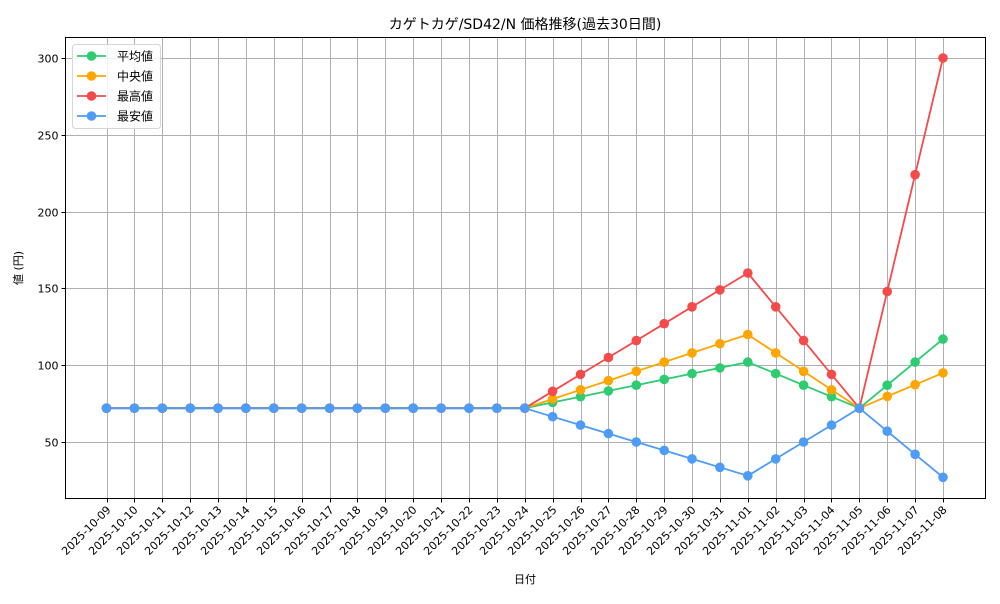  Describe the element at coordinates (48, 289) in the screenshot. I see `y-tick-label: 150` at that location.